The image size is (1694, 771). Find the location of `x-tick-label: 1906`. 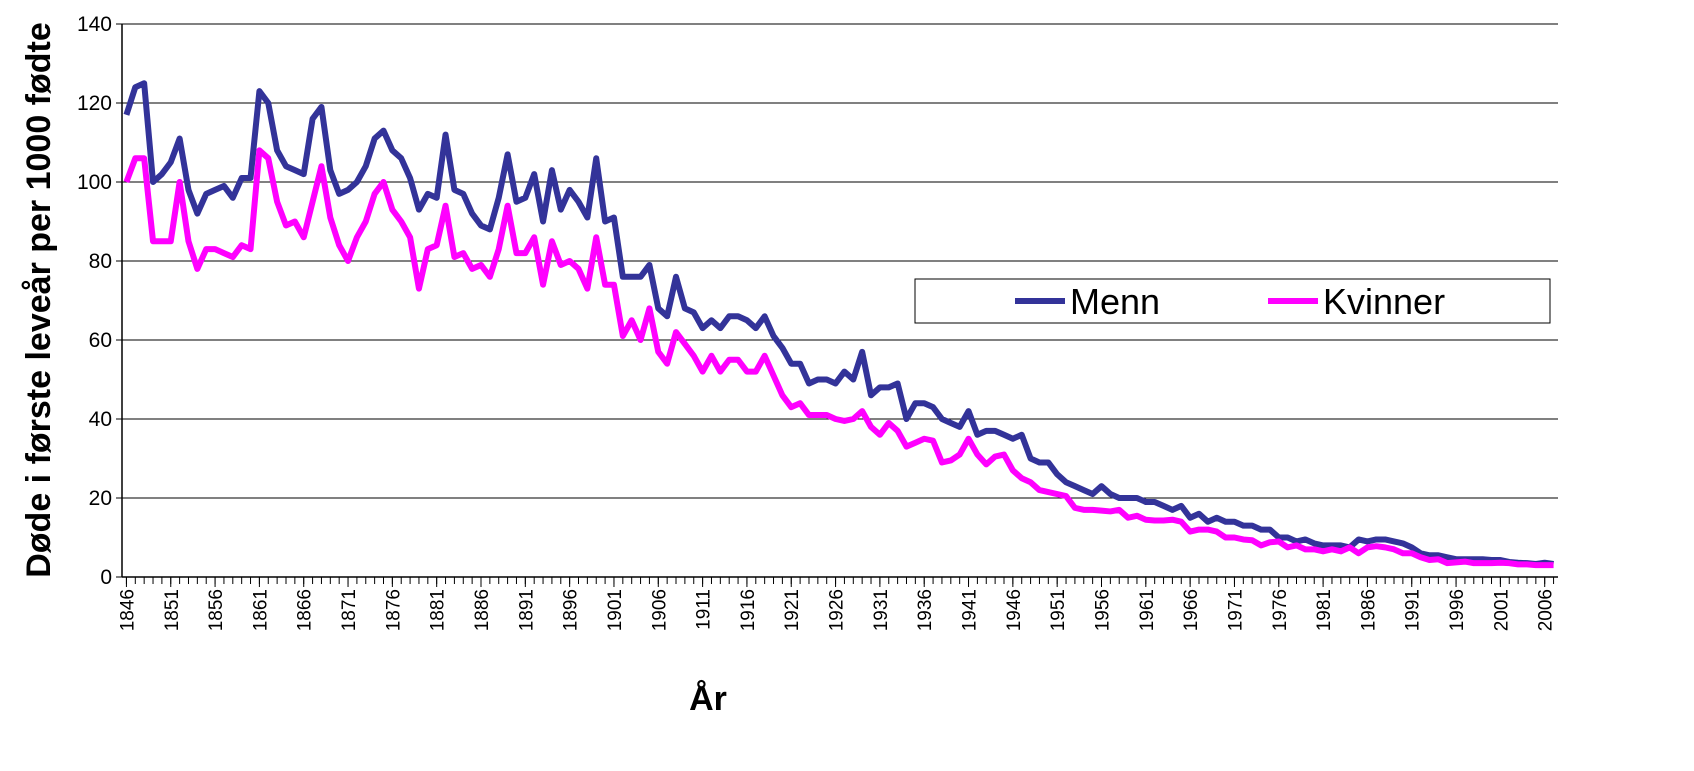

x-tick-label: 1906 is located at coordinates (659, 610).